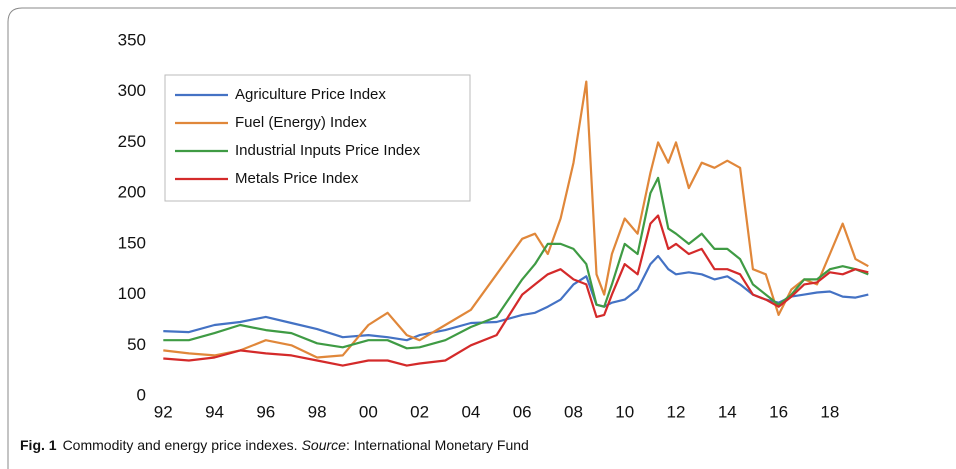  Describe the element at coordinates (214, 411) in the screenshot. I see `x-tick-label: 94` at that location.